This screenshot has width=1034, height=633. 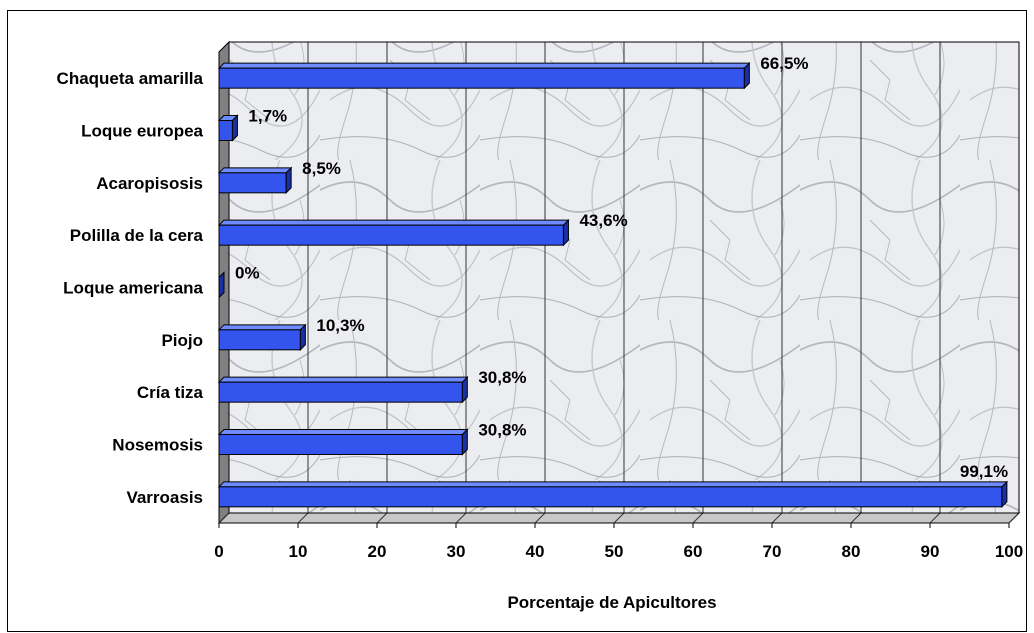 I want to click on data-label: 10,3%, so click(x=340, y=325).